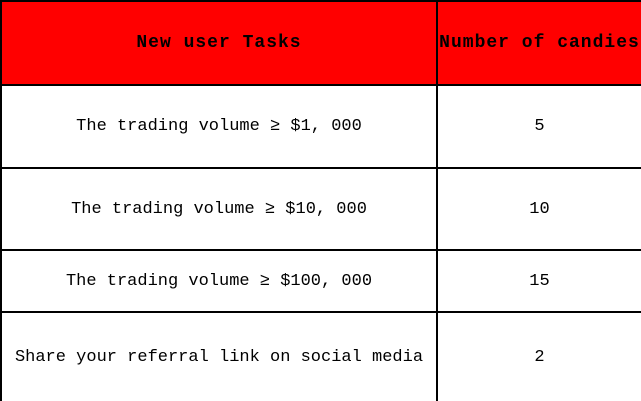  I want to click on header-cell-candies: Number of candies, so click(538, 43).